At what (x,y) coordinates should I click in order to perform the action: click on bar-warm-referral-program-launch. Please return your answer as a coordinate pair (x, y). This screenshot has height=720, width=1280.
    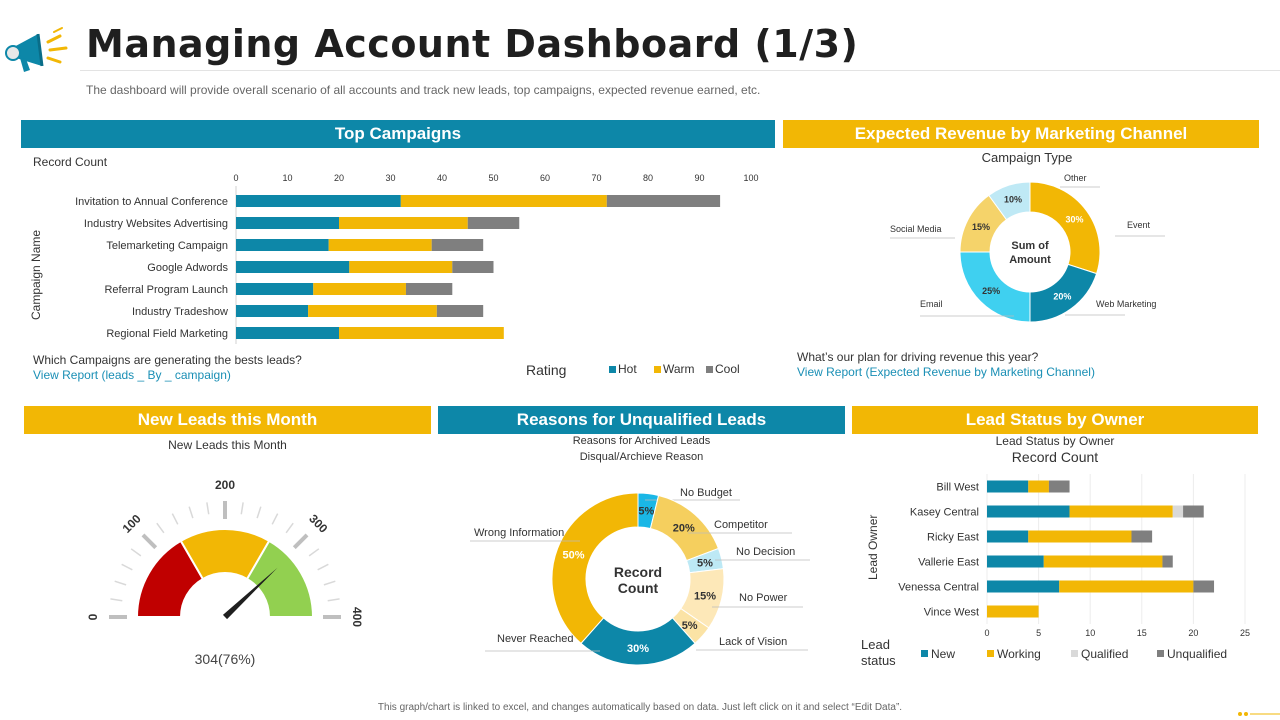
    Looking at the image, I should click on (359, 289).